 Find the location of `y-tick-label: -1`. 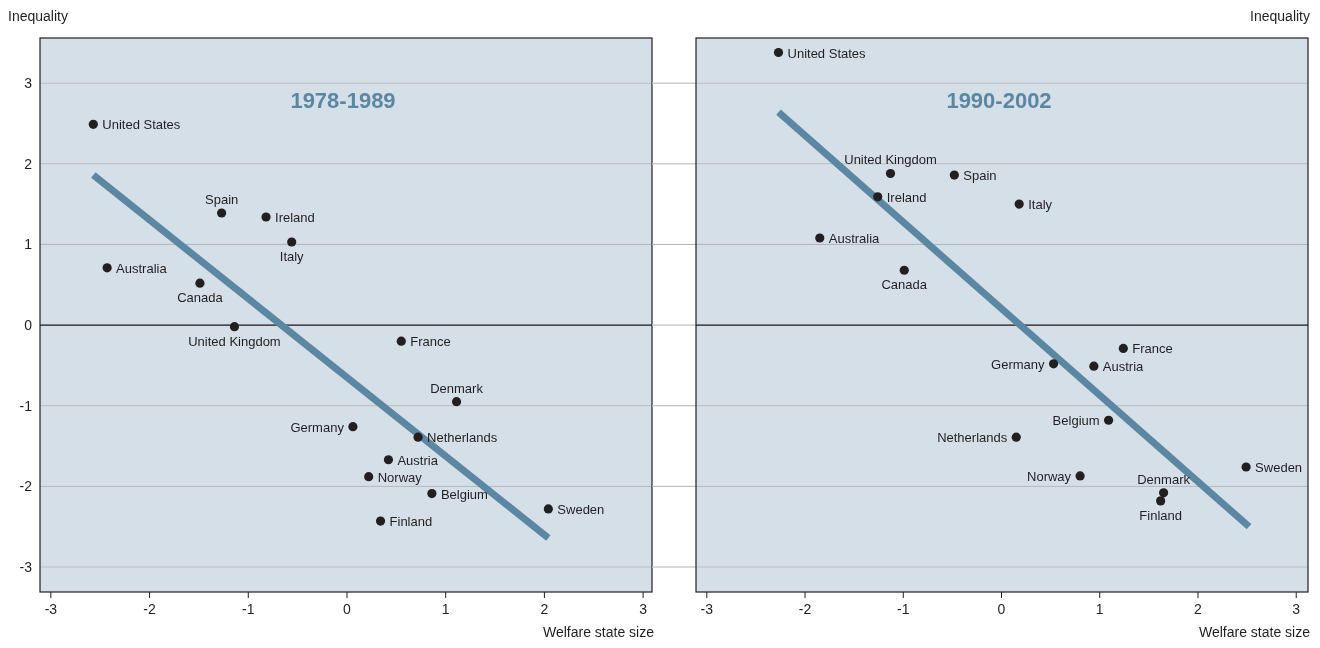

y-tick-label: -1 is located at coordinates (26, 405).